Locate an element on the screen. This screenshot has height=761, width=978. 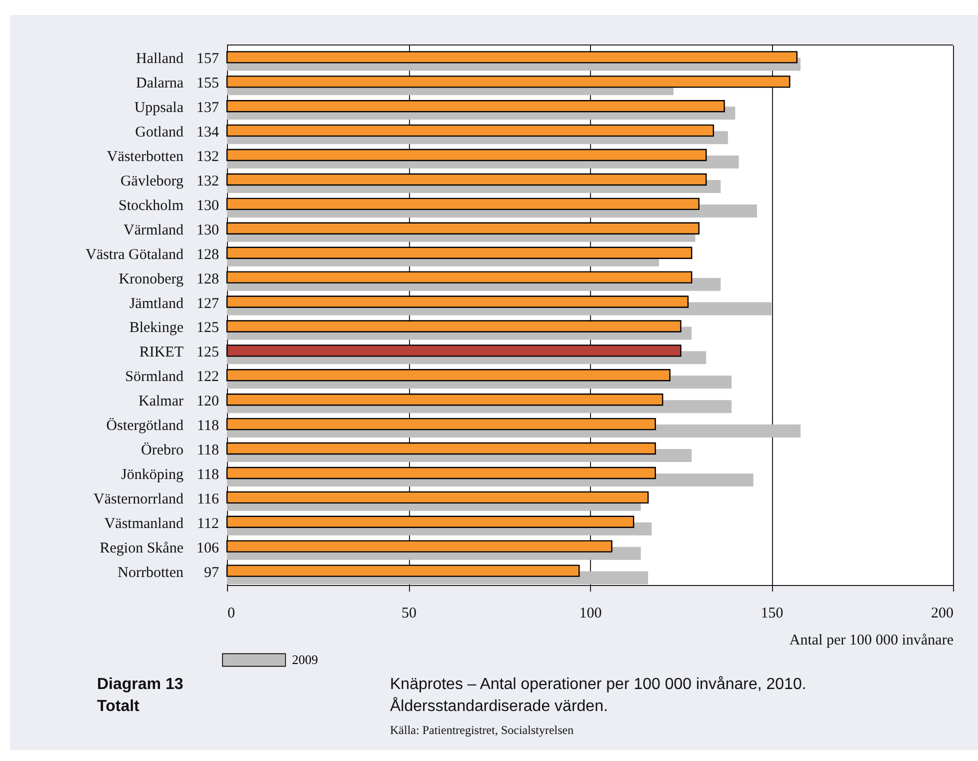
y-tick-label: Region Skåne is located at coordinates (142, 548).